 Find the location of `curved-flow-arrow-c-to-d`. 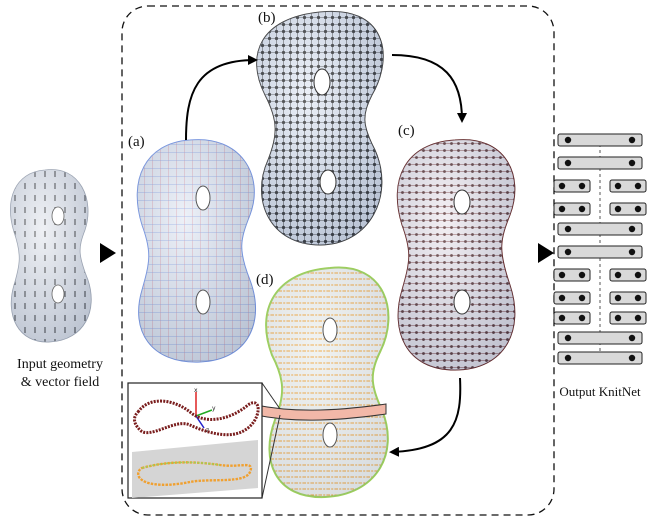

curved-flow-arrow-c-to-d is located at coordinates (425, 417).